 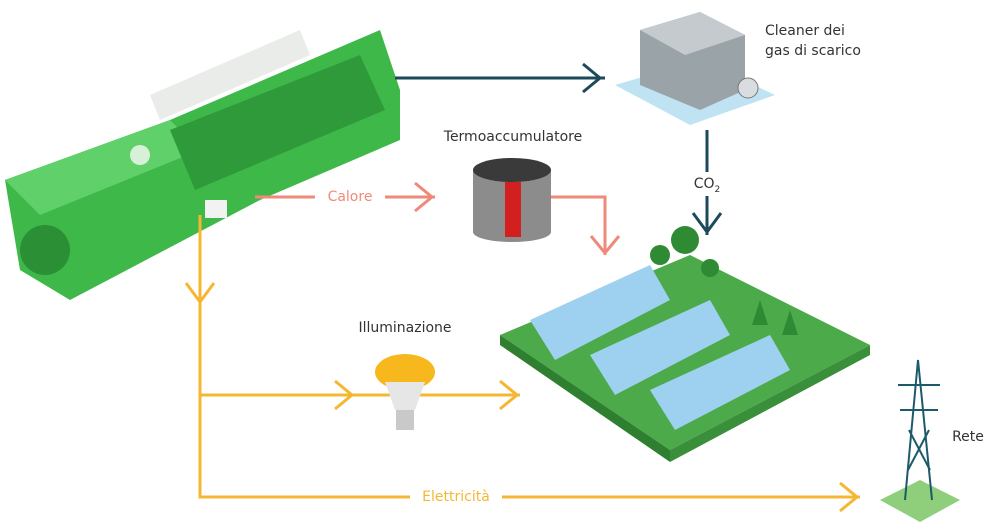 I want to click on co2-base: CO, so click(x=704, y=184).